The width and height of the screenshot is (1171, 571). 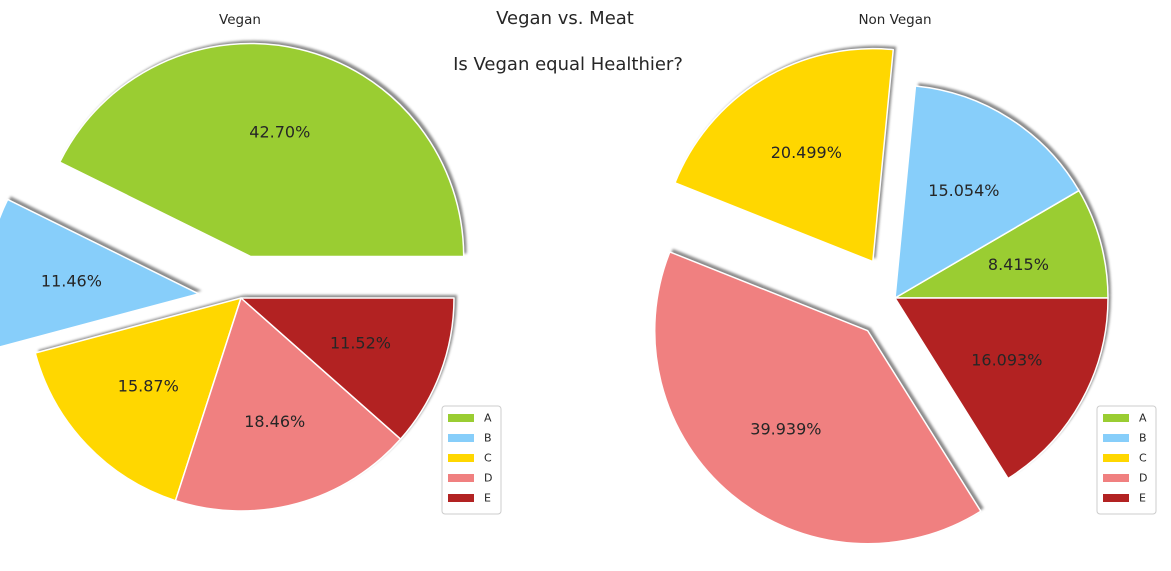 What do you see at coordinates (148, 386) in the screenshot?
I see `wedge-value-label: 15.87%` at bounding box center [148, 386].